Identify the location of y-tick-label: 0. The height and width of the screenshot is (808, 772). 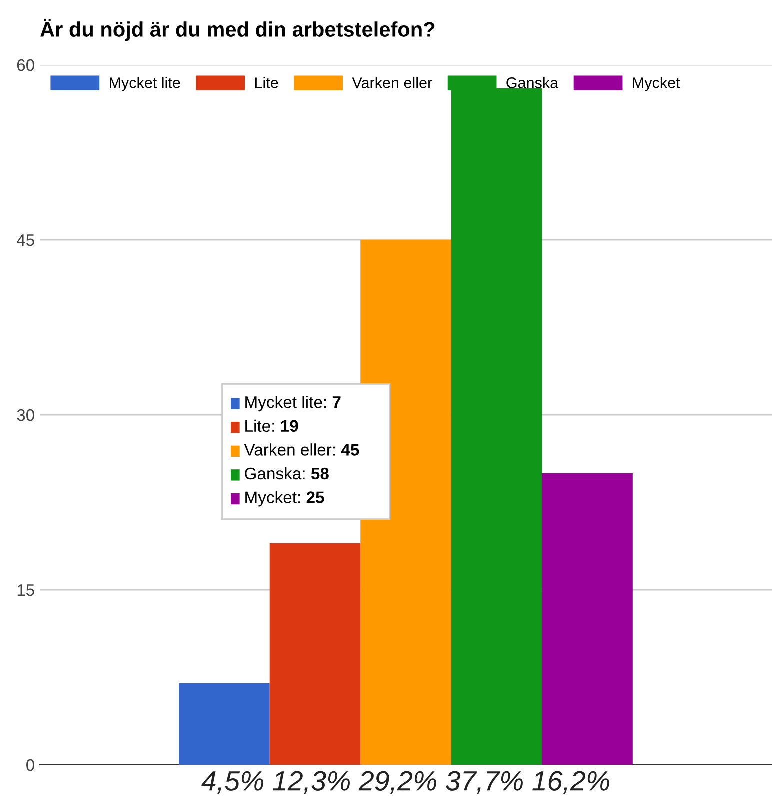
(30, 765).